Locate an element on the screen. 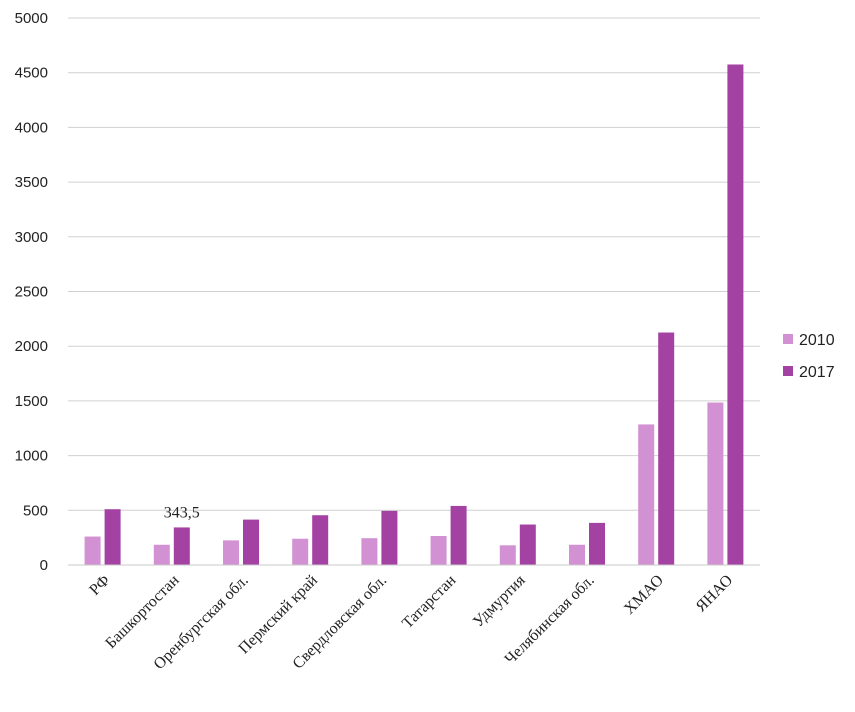 This screenshot has width=855, height=712. y-tick-label: 2500 is located at coordinates (31, 292).